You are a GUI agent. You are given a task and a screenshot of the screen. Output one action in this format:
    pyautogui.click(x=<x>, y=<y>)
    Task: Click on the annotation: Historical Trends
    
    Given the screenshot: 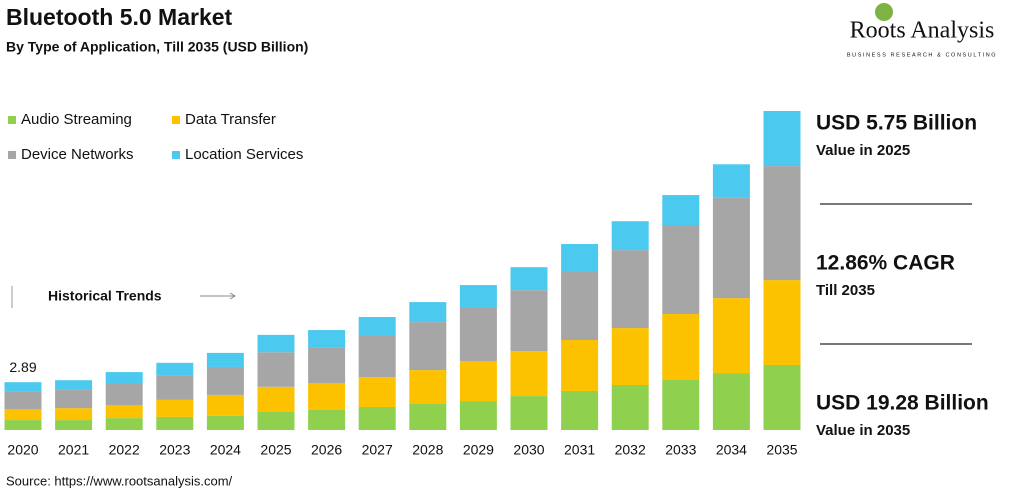 What is the action you would take?
    pyautogui.click(x=105, y=296)
    